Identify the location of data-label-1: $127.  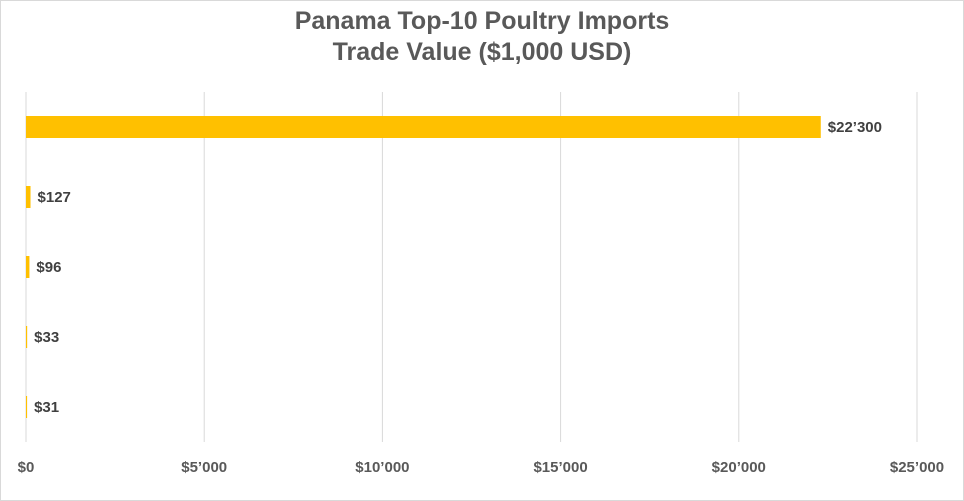
(54, 197).